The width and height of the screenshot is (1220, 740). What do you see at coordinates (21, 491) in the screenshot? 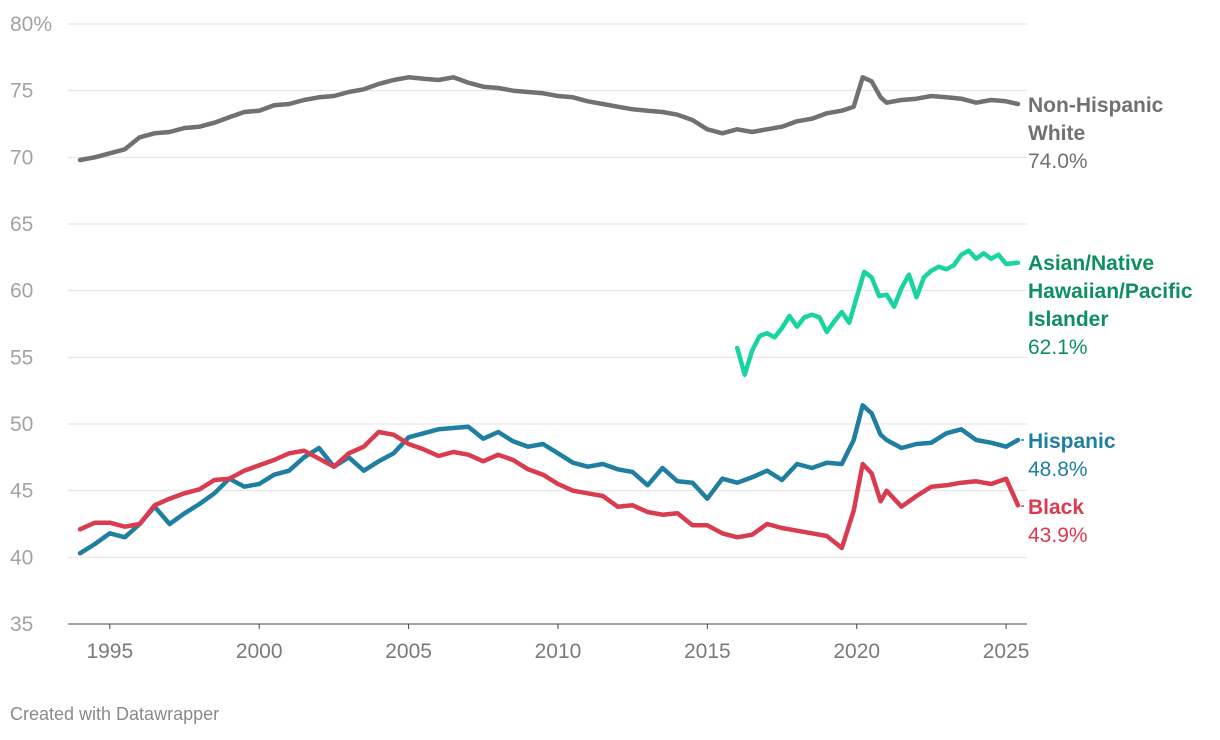
I see `y-tick-label: 45` at bounding box center [21, 491].